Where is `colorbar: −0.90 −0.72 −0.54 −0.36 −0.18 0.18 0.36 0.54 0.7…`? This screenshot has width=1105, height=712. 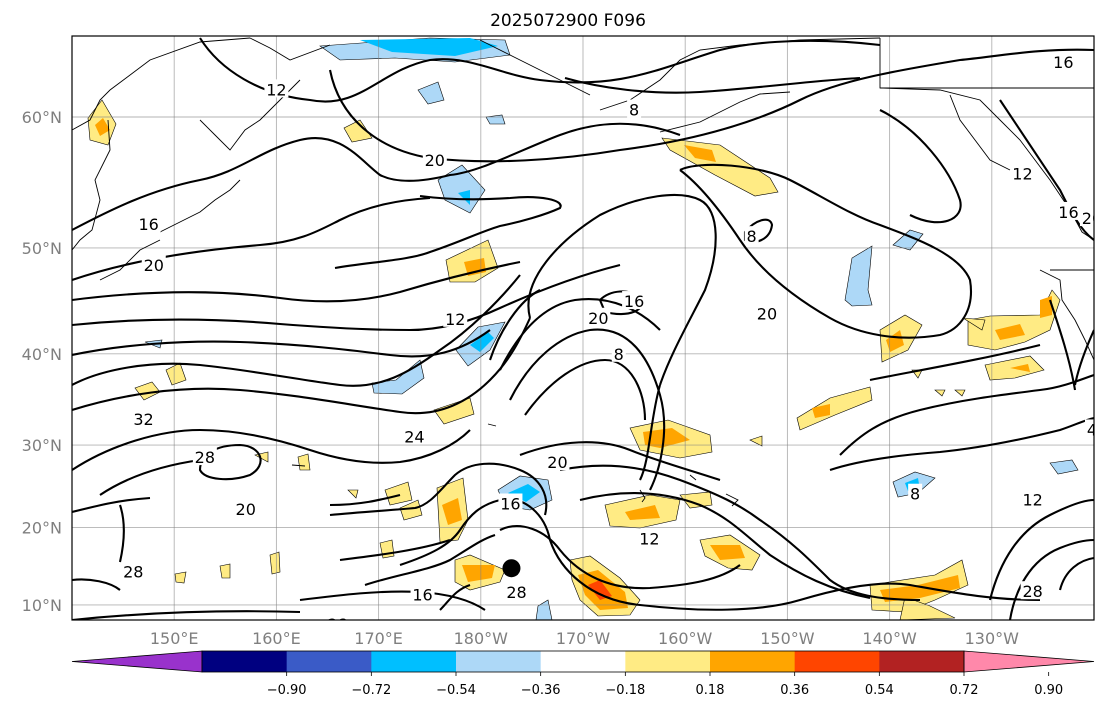 colorbar: −0.90 −0.72 −0.54 −0.36 −0.18 0.18 0.36 0.54 0.7… is located at coordinates (583, 674).